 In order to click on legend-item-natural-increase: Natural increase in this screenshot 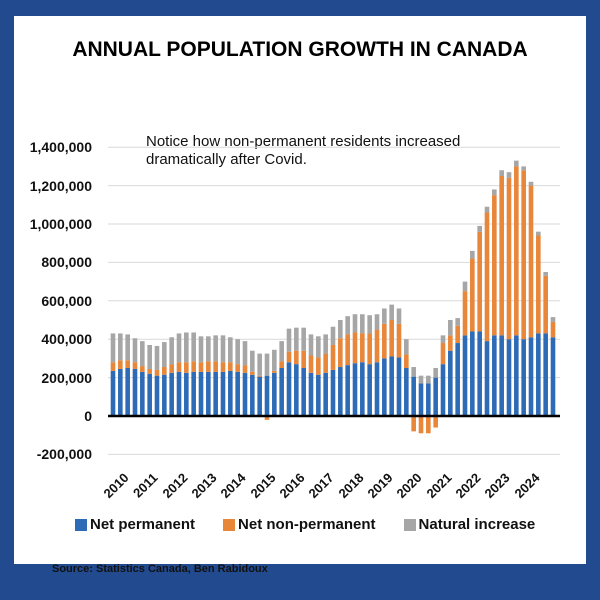, I will do `click(469, 524)`.